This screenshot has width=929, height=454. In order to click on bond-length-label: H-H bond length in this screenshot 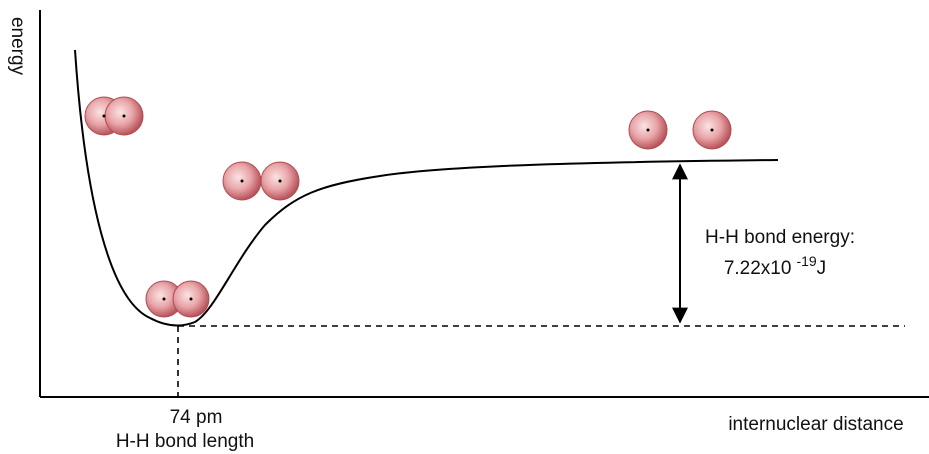, I will do `click(185, 441)`.